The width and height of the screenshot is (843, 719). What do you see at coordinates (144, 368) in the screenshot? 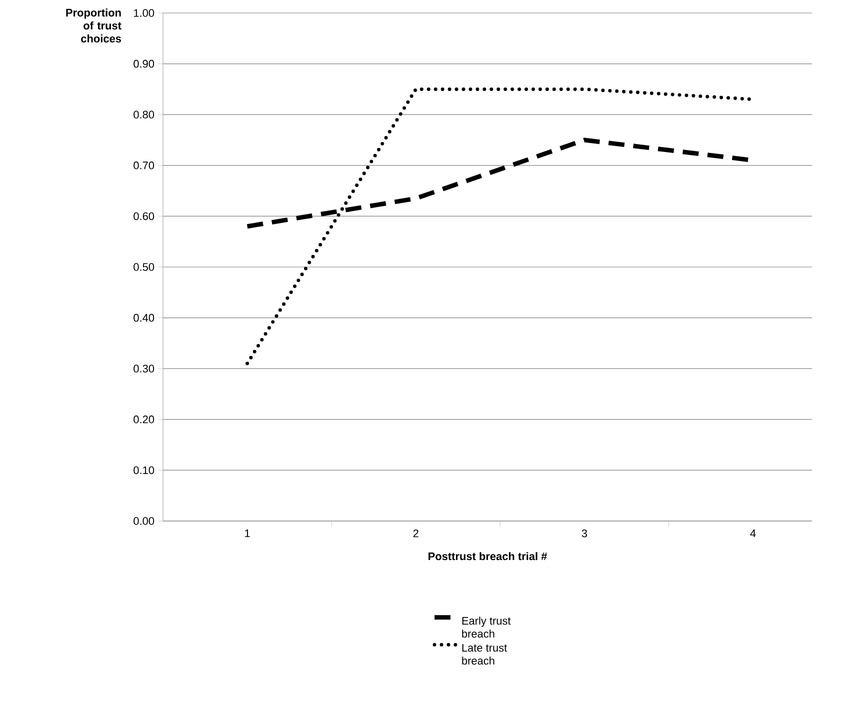
I see `y-tick-label: 0.30` at bounding box center [144, 368].